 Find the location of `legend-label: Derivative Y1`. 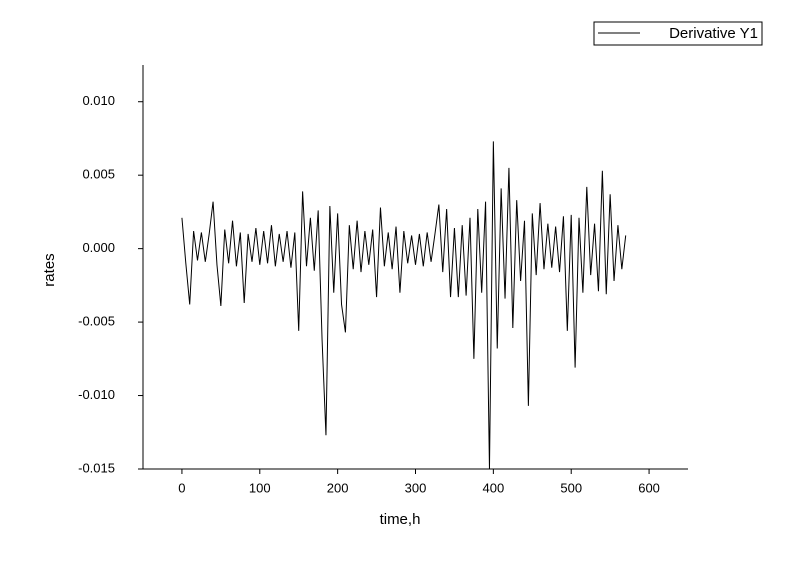

legend-label: Derivative Y1 is located at coordinates (713, 33).